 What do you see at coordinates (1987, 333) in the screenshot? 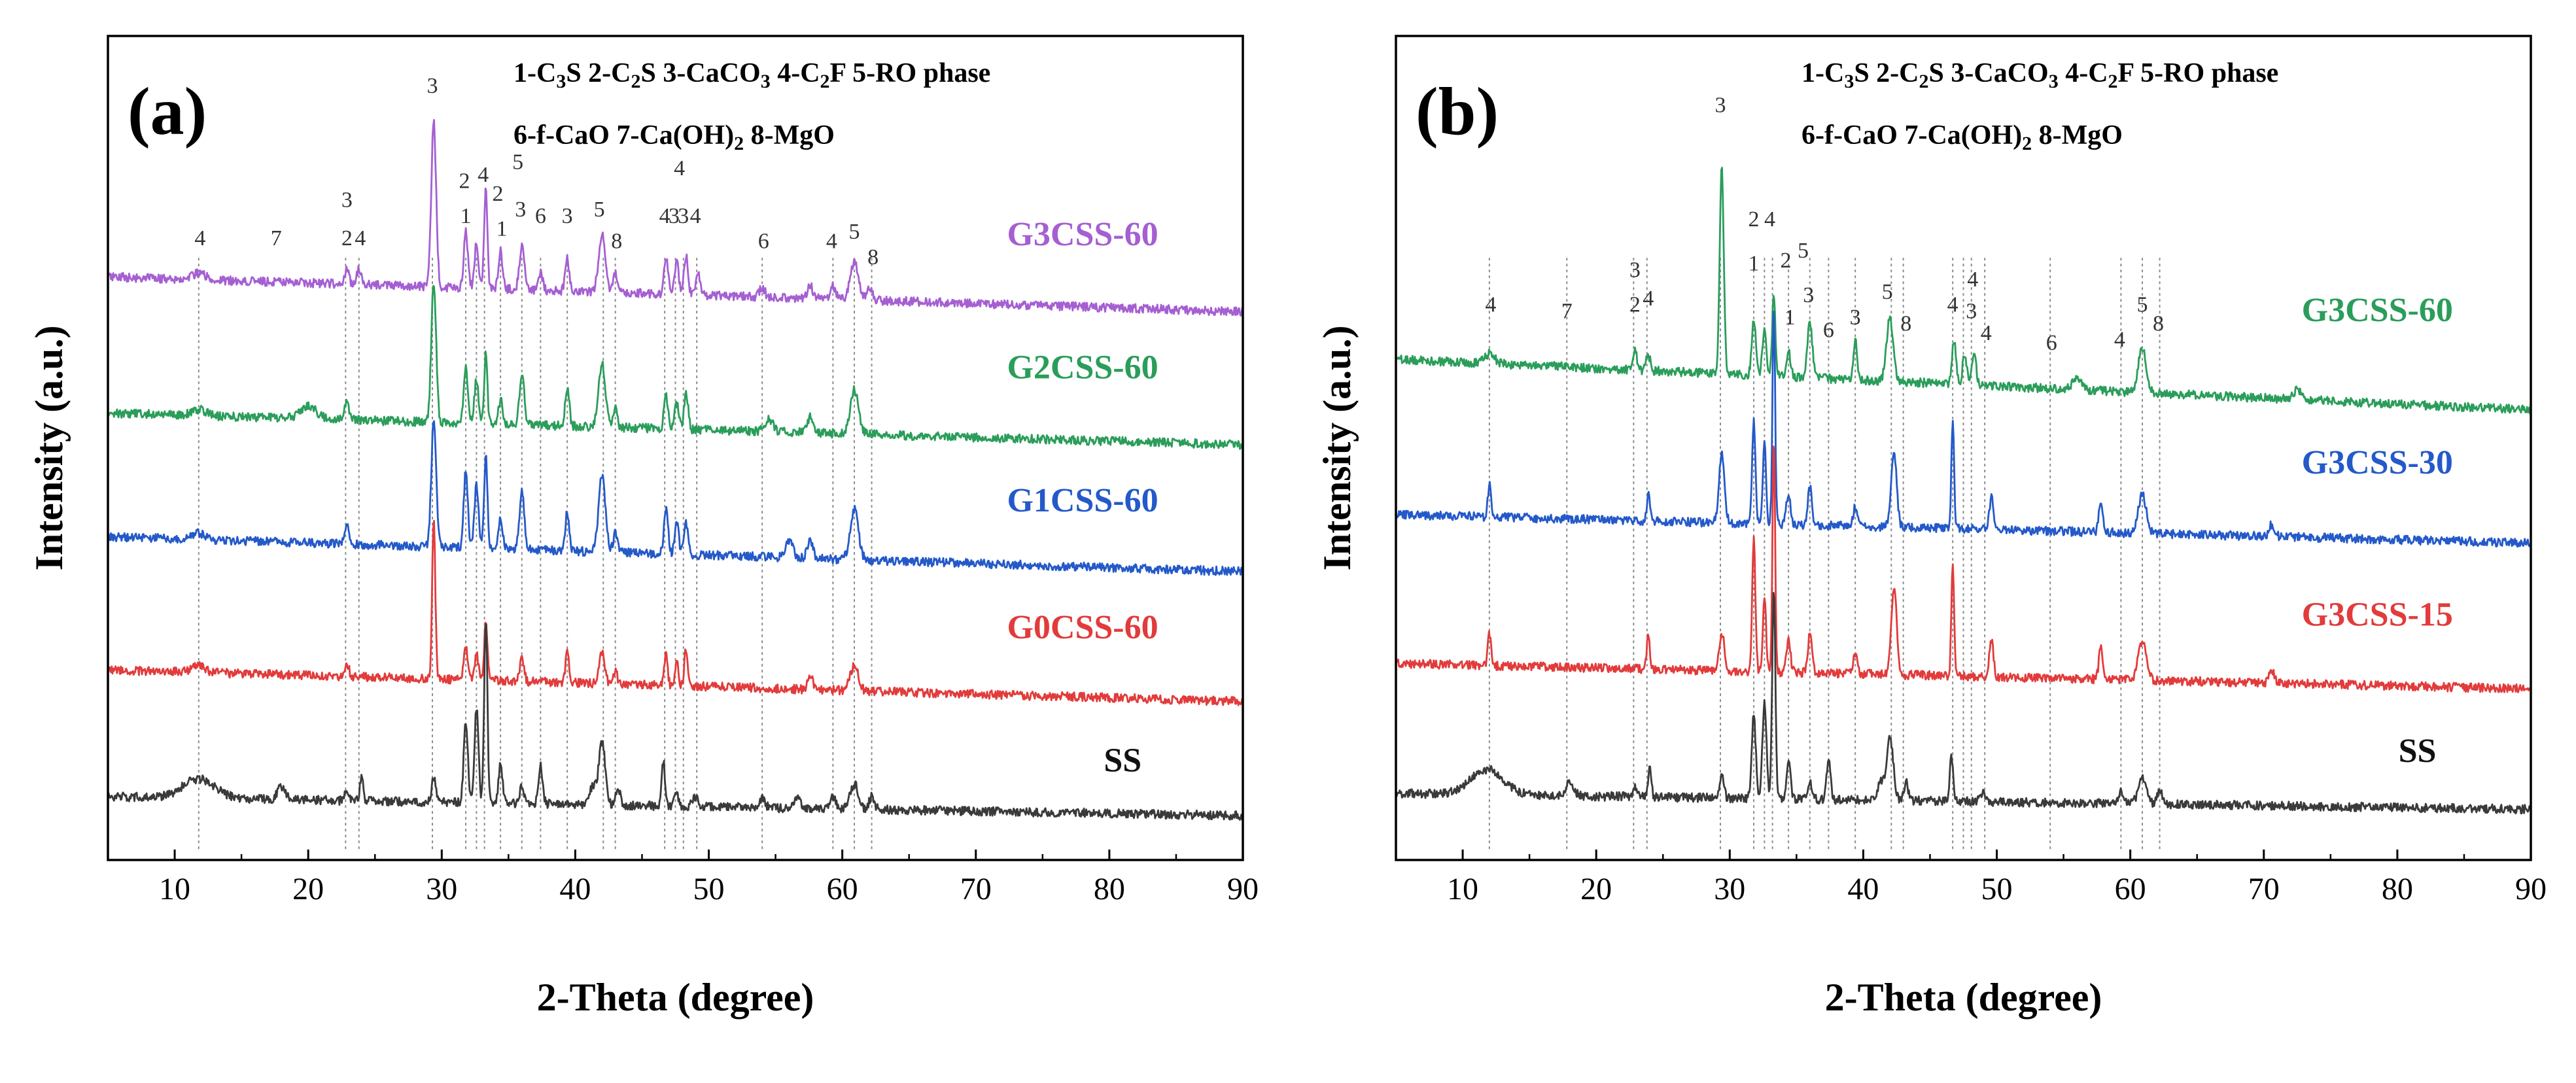
I see `peak-label-20: 4` at bounding box center [1987, 333].